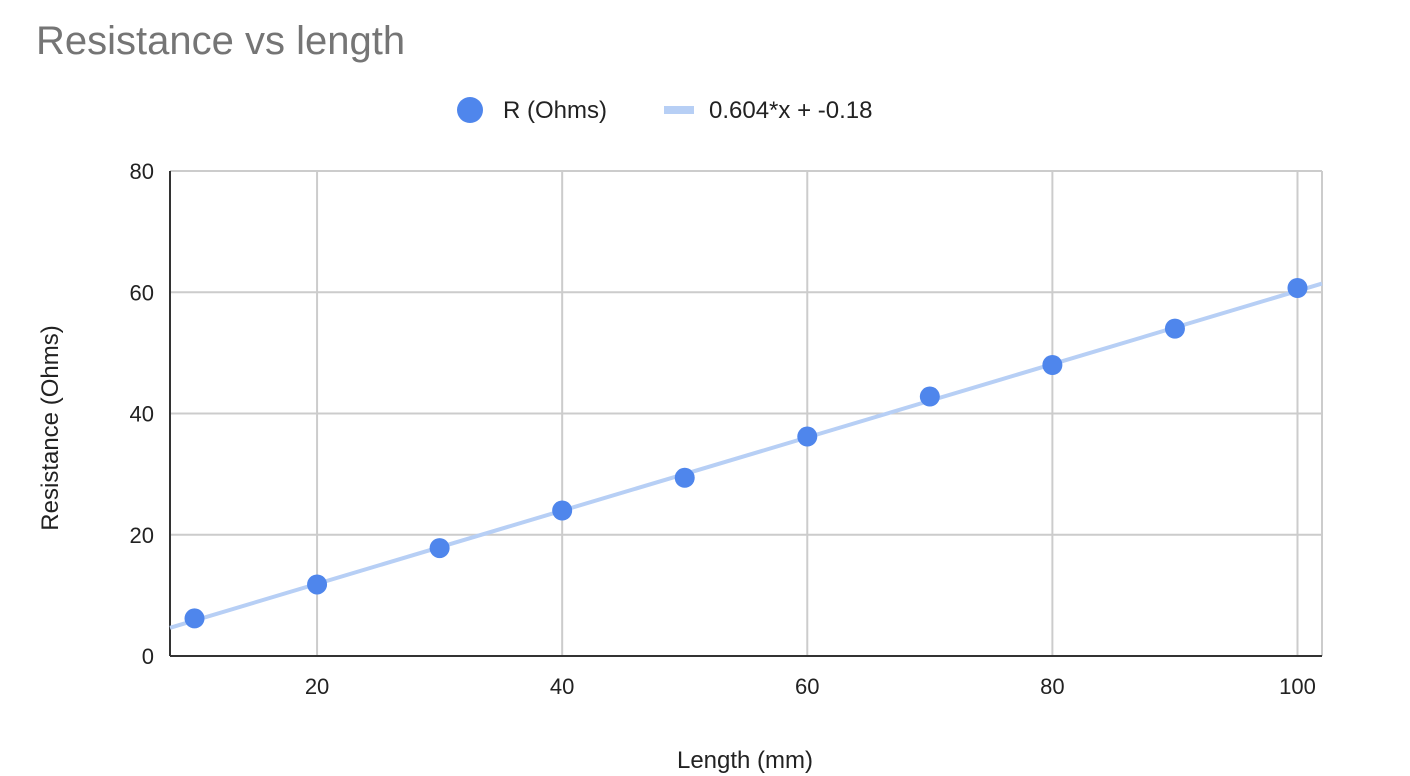  Describe the element at coordinates (142, 292) in the screenshot. I see `y-tick-label: 60` at that location.